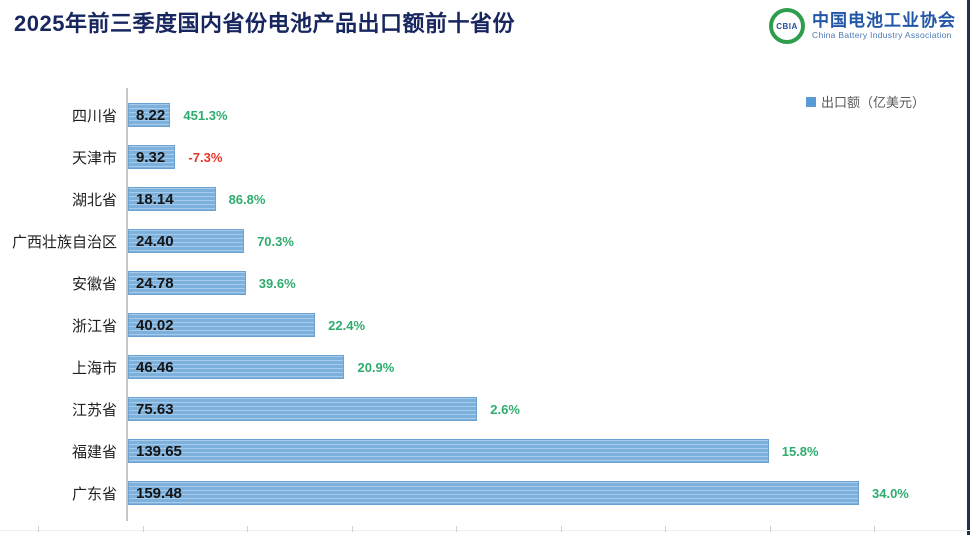 The width and height of the screenshot is (970, 535). I want to click on bar-track: 159.48 34.0%, so click(544, 493).